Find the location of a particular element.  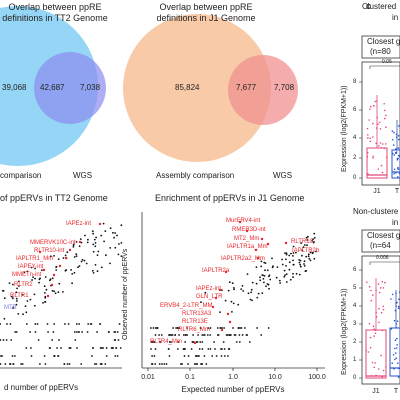

box-bottom-ytick: 3 is located at coordinates (355, 324).